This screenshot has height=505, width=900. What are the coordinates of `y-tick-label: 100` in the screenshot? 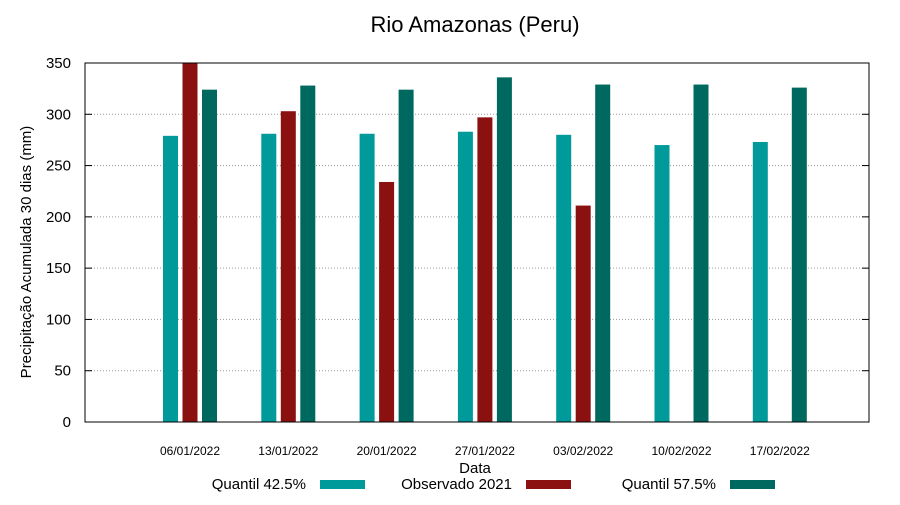 It's located at (58, 319).